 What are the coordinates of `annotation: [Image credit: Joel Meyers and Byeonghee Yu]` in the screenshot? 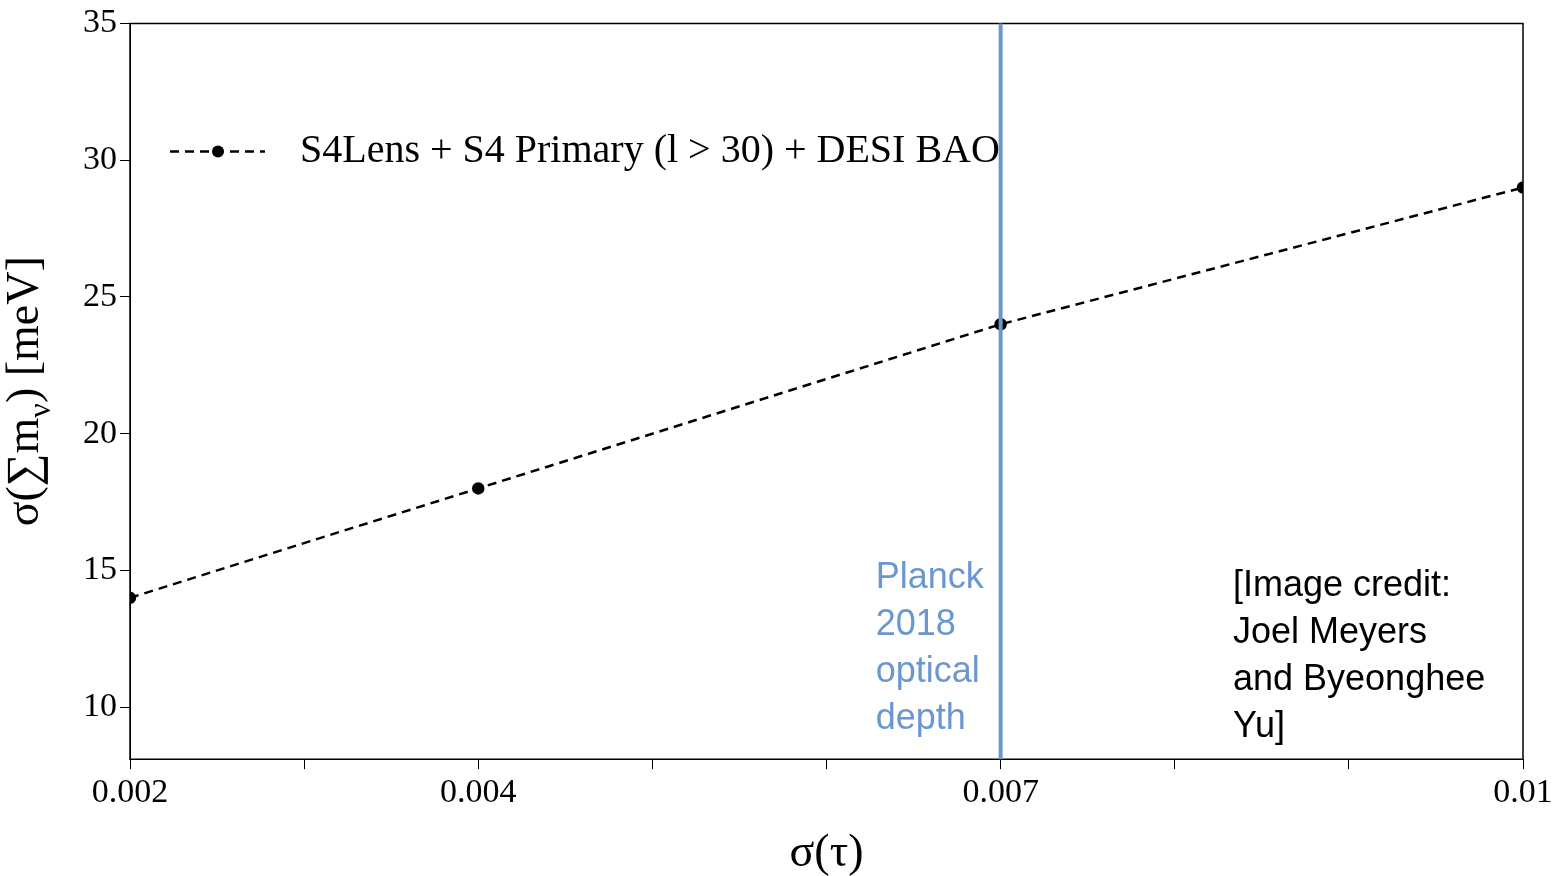 It's located at (1359, 654).